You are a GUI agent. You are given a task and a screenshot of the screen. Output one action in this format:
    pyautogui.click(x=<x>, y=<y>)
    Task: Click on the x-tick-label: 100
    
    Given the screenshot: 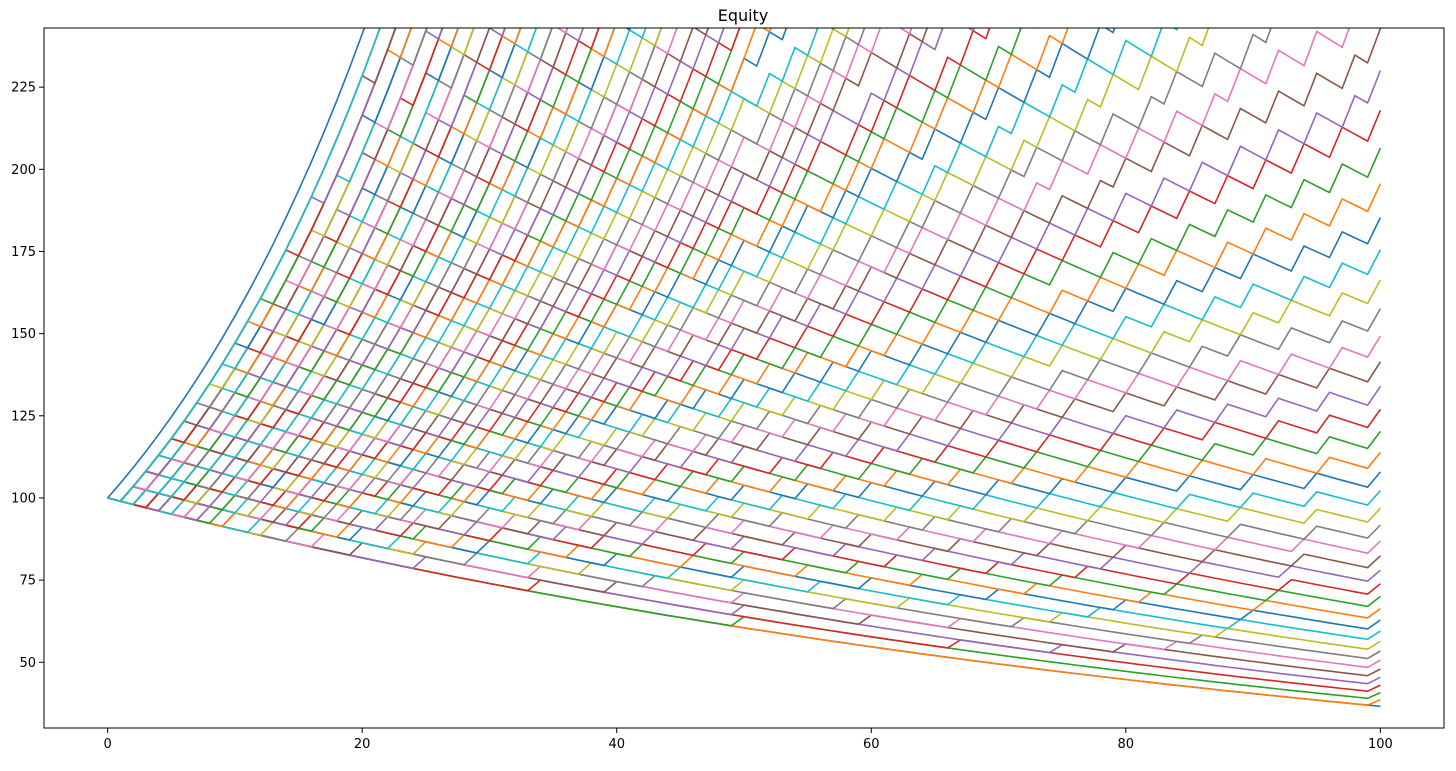 What is the action you would take?
    pyautogui.click(x=1380, y=744)
    